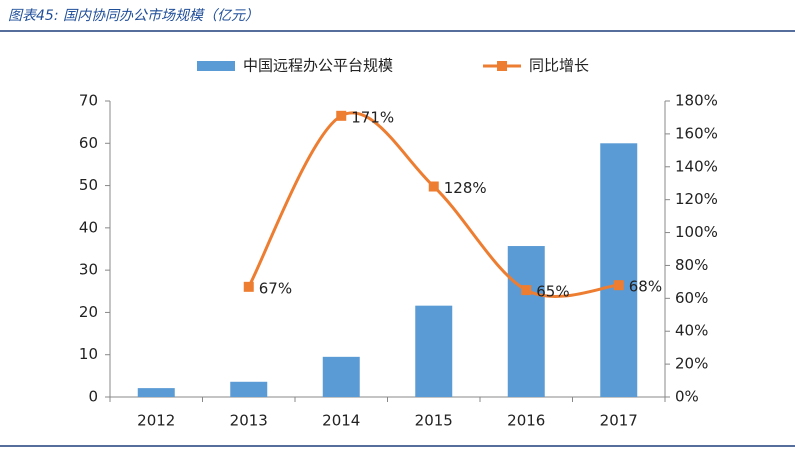 The image size is (795, 449). I want to click on y2-tick-label: 100%, so click(696, 232).